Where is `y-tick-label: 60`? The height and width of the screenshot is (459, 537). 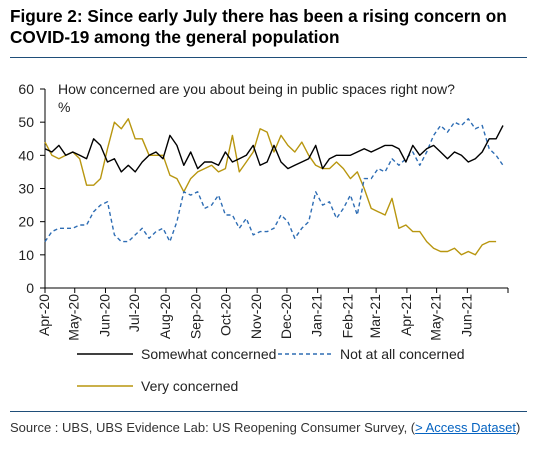 y-tick-label: 60 is located at coordinates (26, 89).